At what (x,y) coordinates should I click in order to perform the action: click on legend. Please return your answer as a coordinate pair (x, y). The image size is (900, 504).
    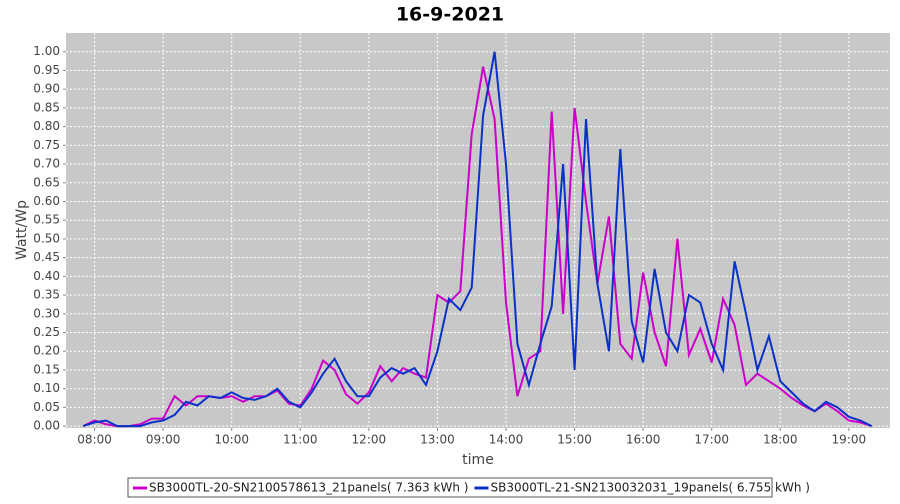
    Looking at the image, I should click on (450, 487).